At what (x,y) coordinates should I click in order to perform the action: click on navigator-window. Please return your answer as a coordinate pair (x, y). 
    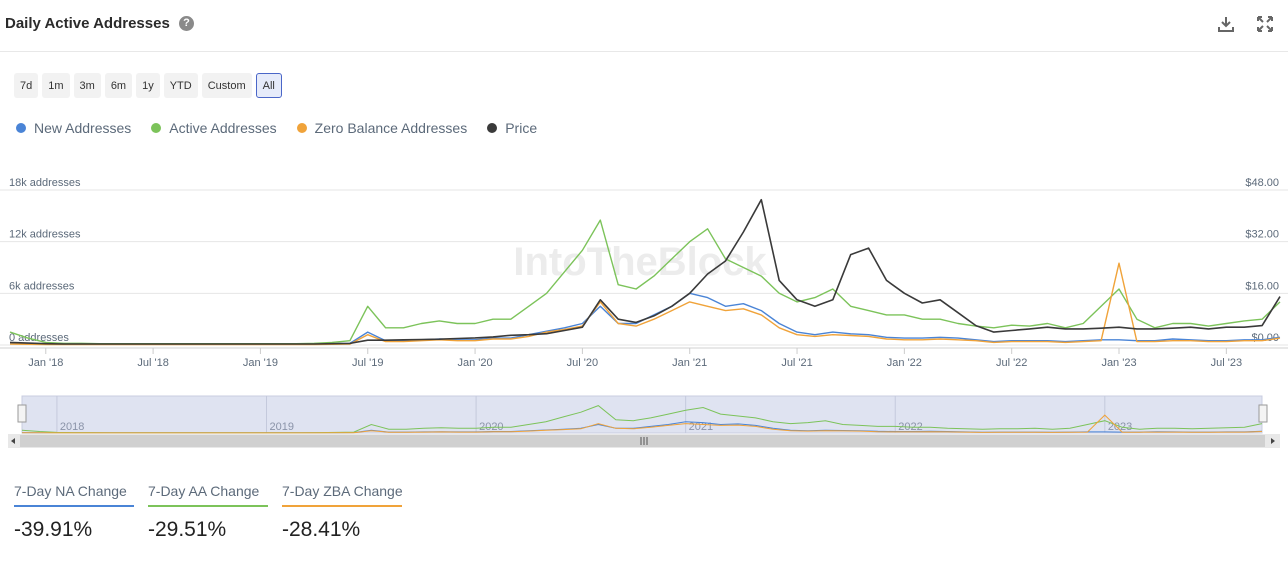
    Looking at the image, I should click on (642, 414).